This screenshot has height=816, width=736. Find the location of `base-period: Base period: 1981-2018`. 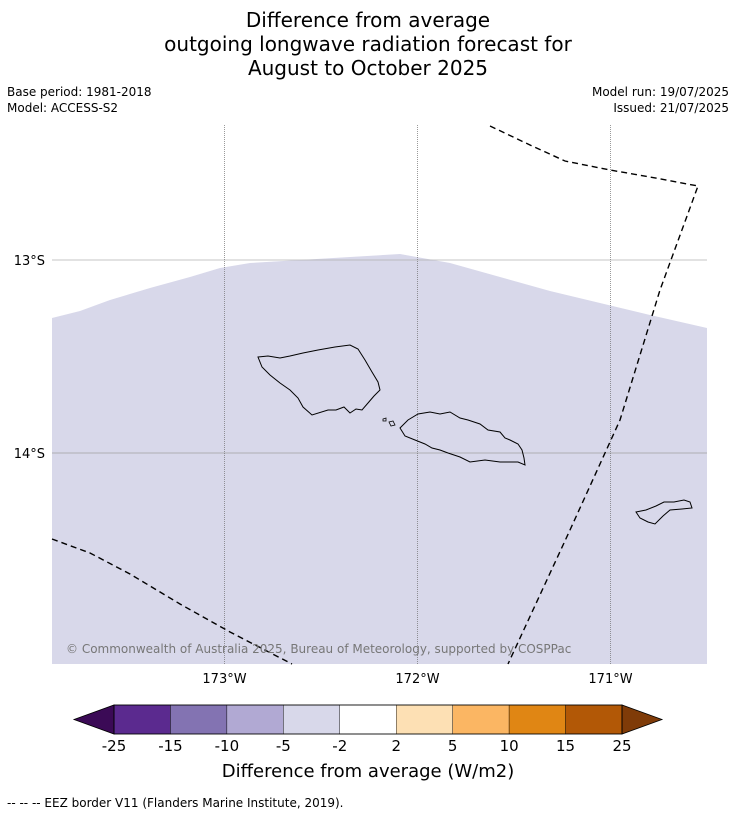

base-period: Base period: 1981-2018 is located at coordinates (79, 92).